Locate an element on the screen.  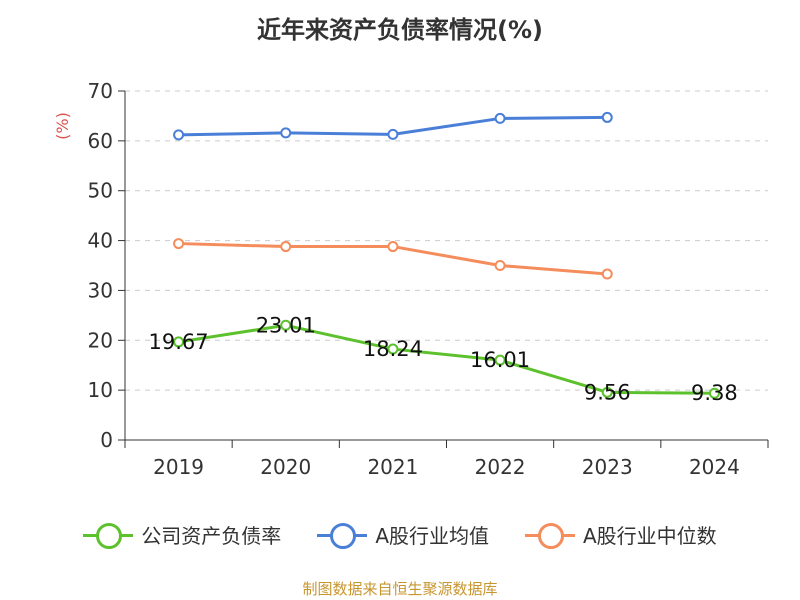
data-label: 23.01 is located at coordinates (286, 325).